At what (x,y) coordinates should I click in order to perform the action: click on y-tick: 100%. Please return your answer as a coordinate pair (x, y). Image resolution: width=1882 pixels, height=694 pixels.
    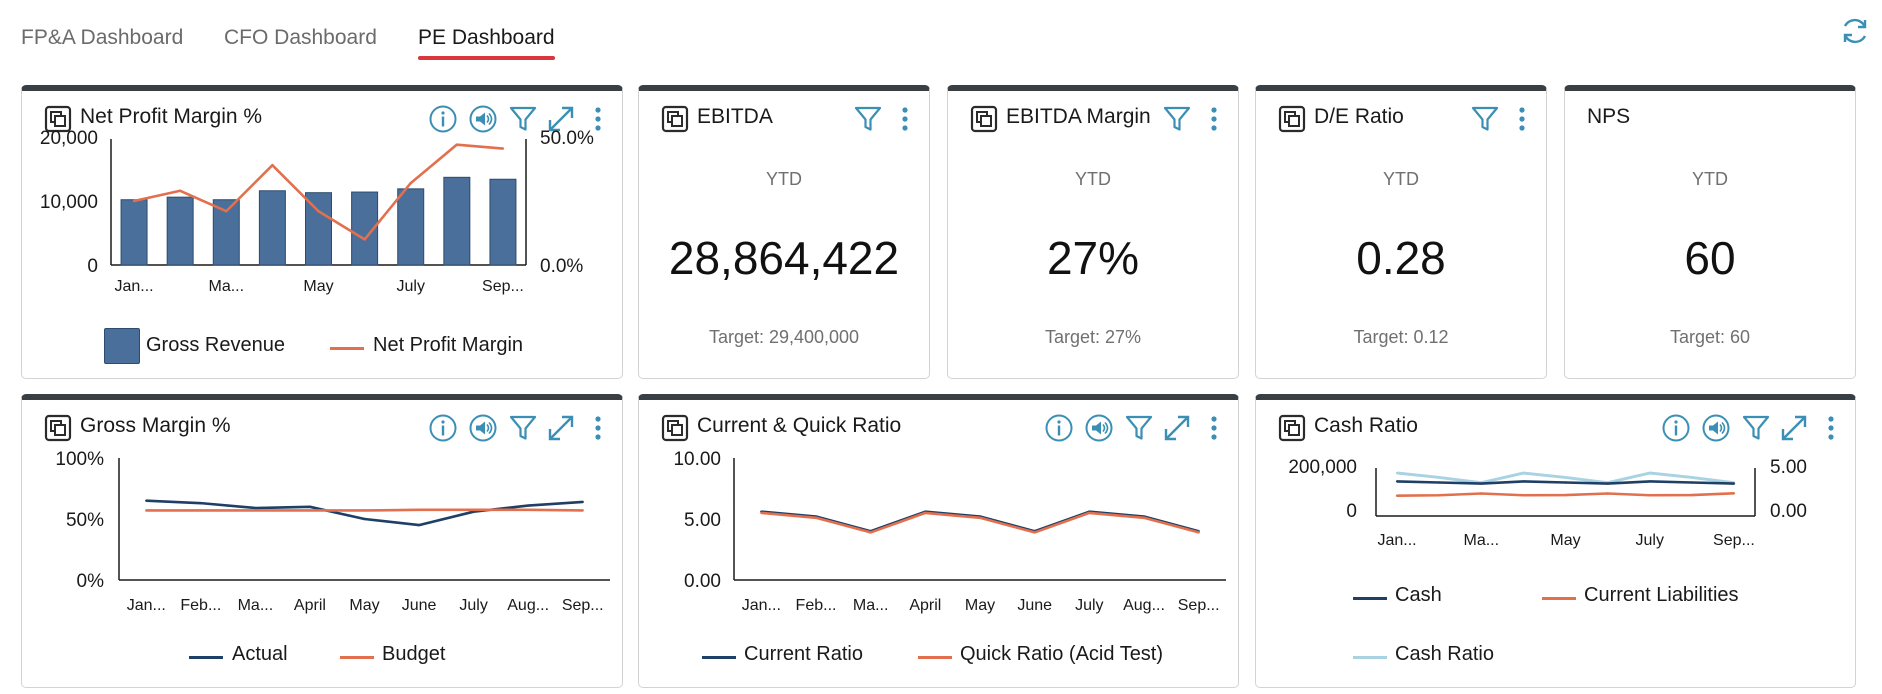
    Looking at the image, I should click on (79, 459).